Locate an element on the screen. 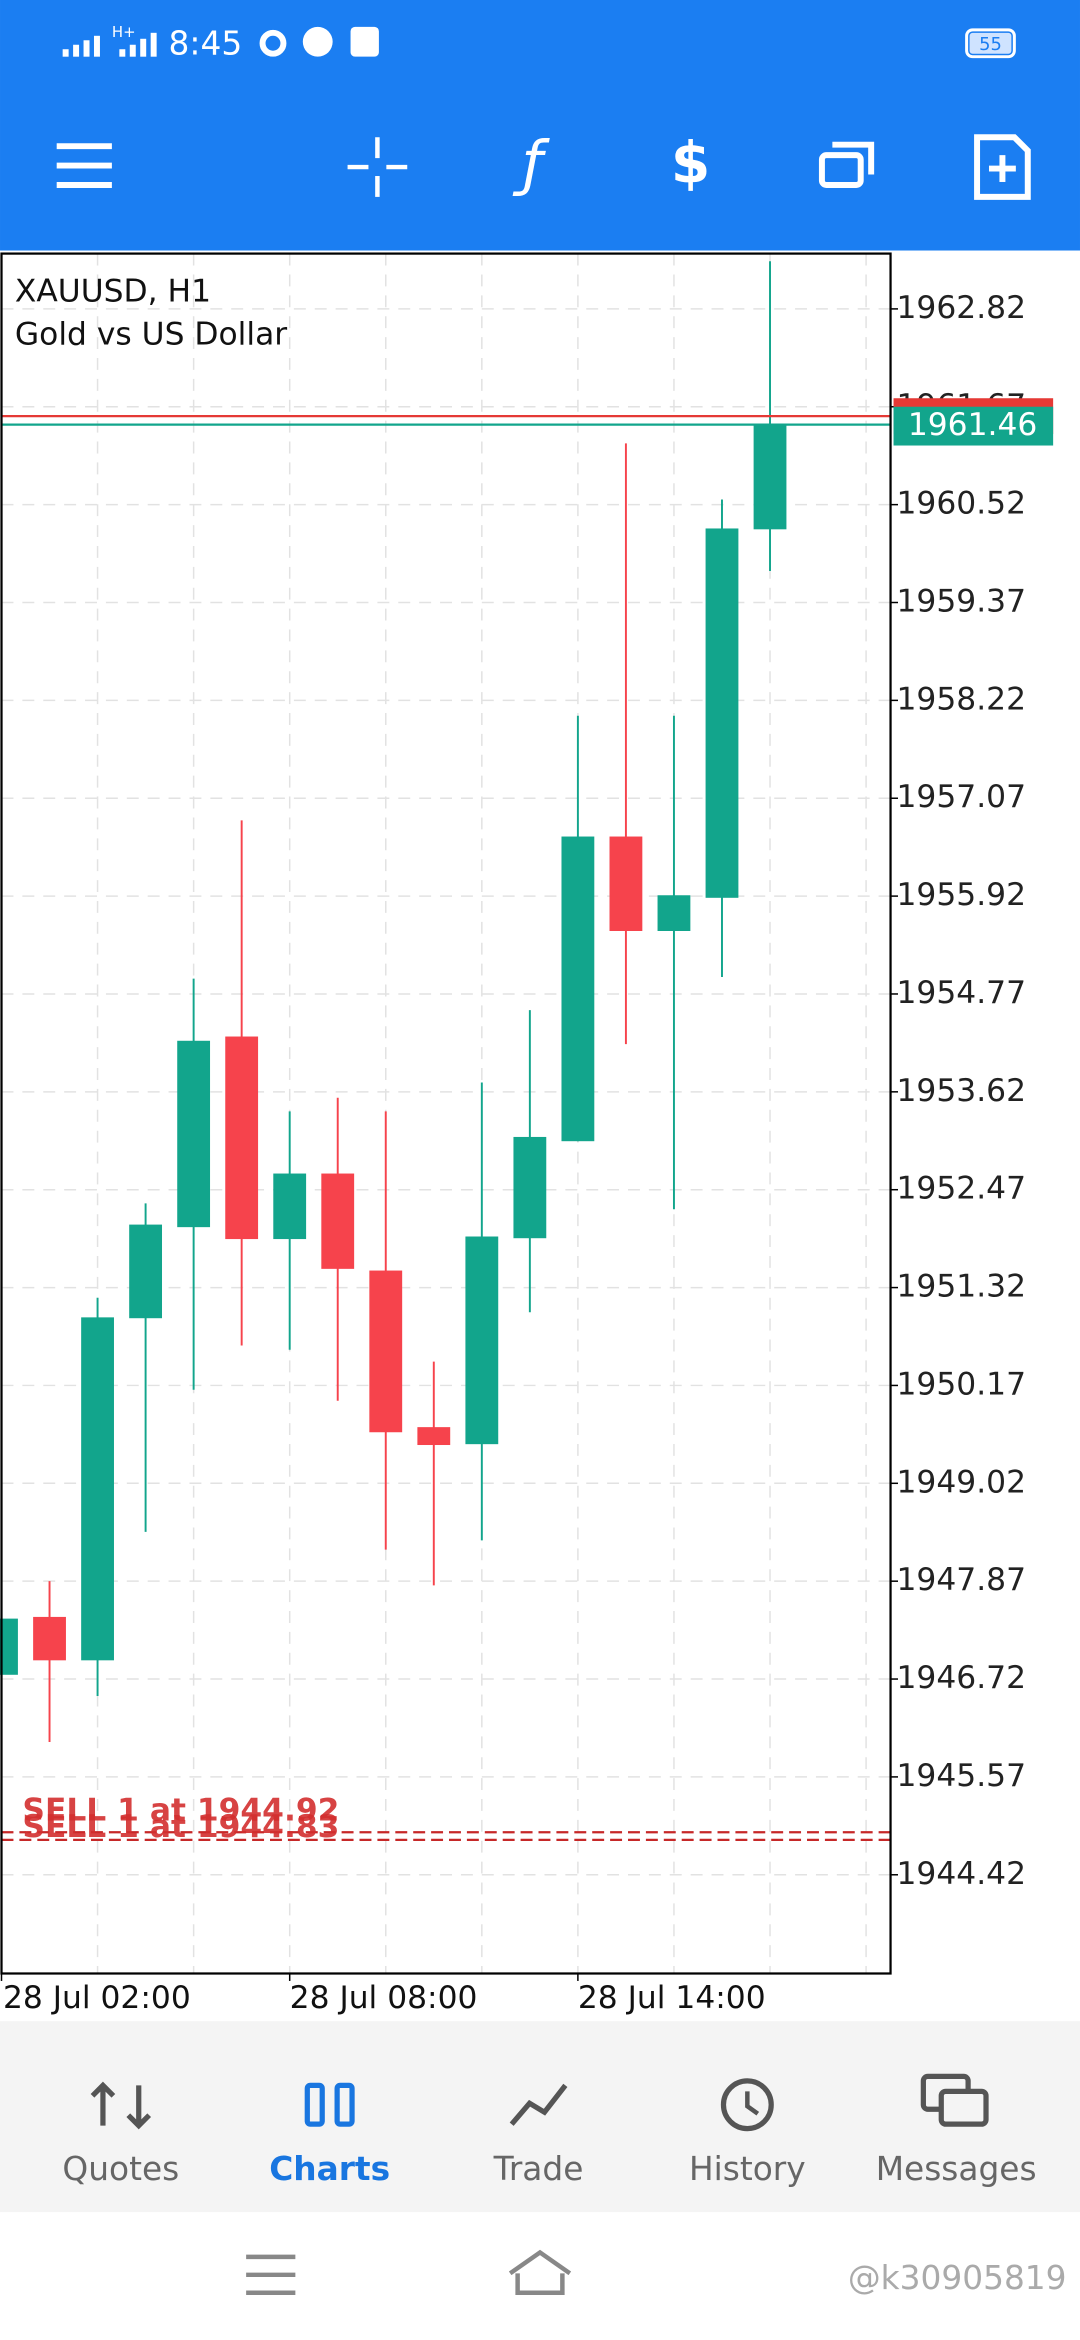 The image size is (1080, 2340). bottom-nav is located at coordinates (540, 2117).